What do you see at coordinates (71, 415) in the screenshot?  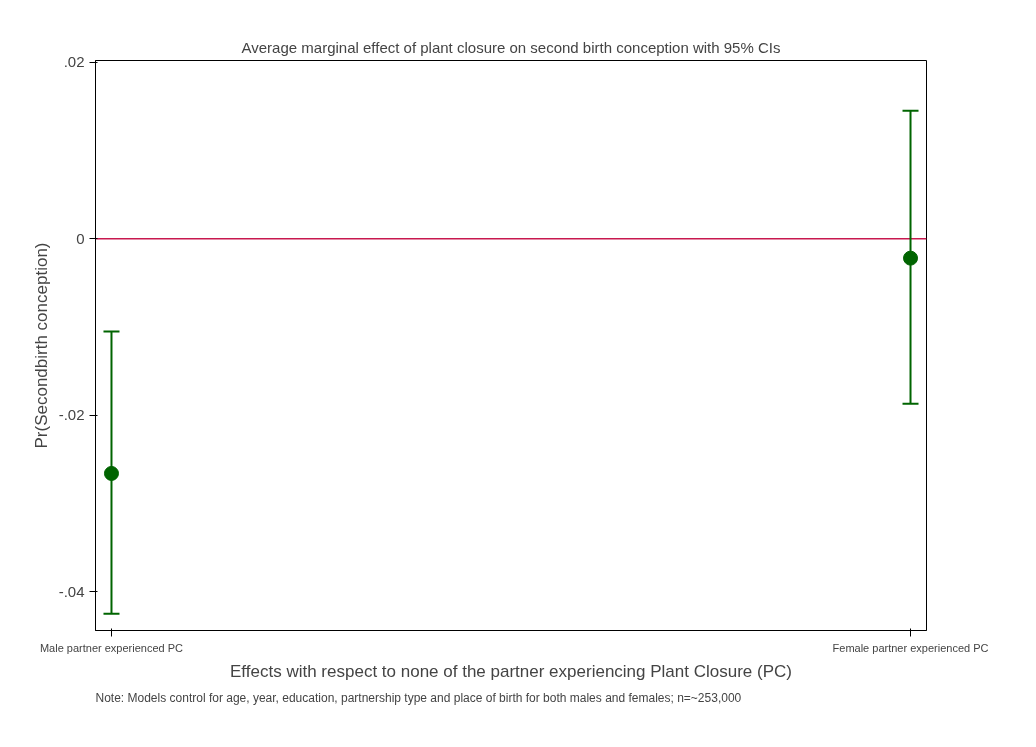 I see `y-tick-label: -.02` at bounding box center [71, 415].